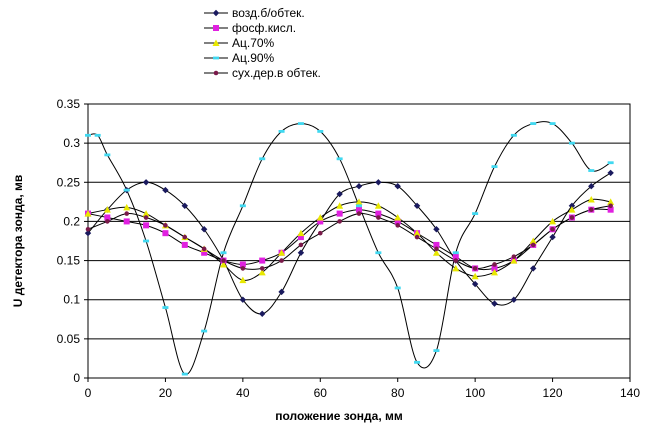 The width and height of the screenshot is (650, 432). I want to click on y-tick-label: 0.35, so click(69, 104).